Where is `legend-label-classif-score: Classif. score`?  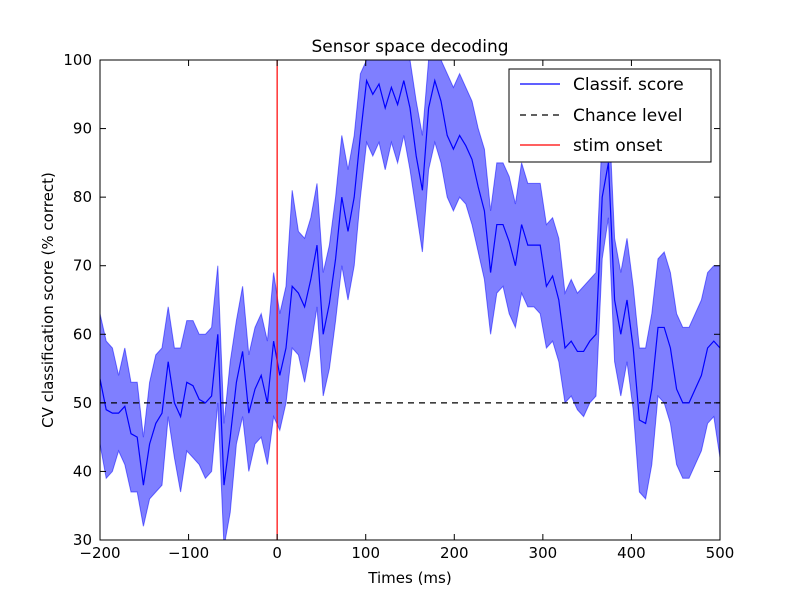 legend-label-classif-score: Classif. score is located at coordinates (628, 85).